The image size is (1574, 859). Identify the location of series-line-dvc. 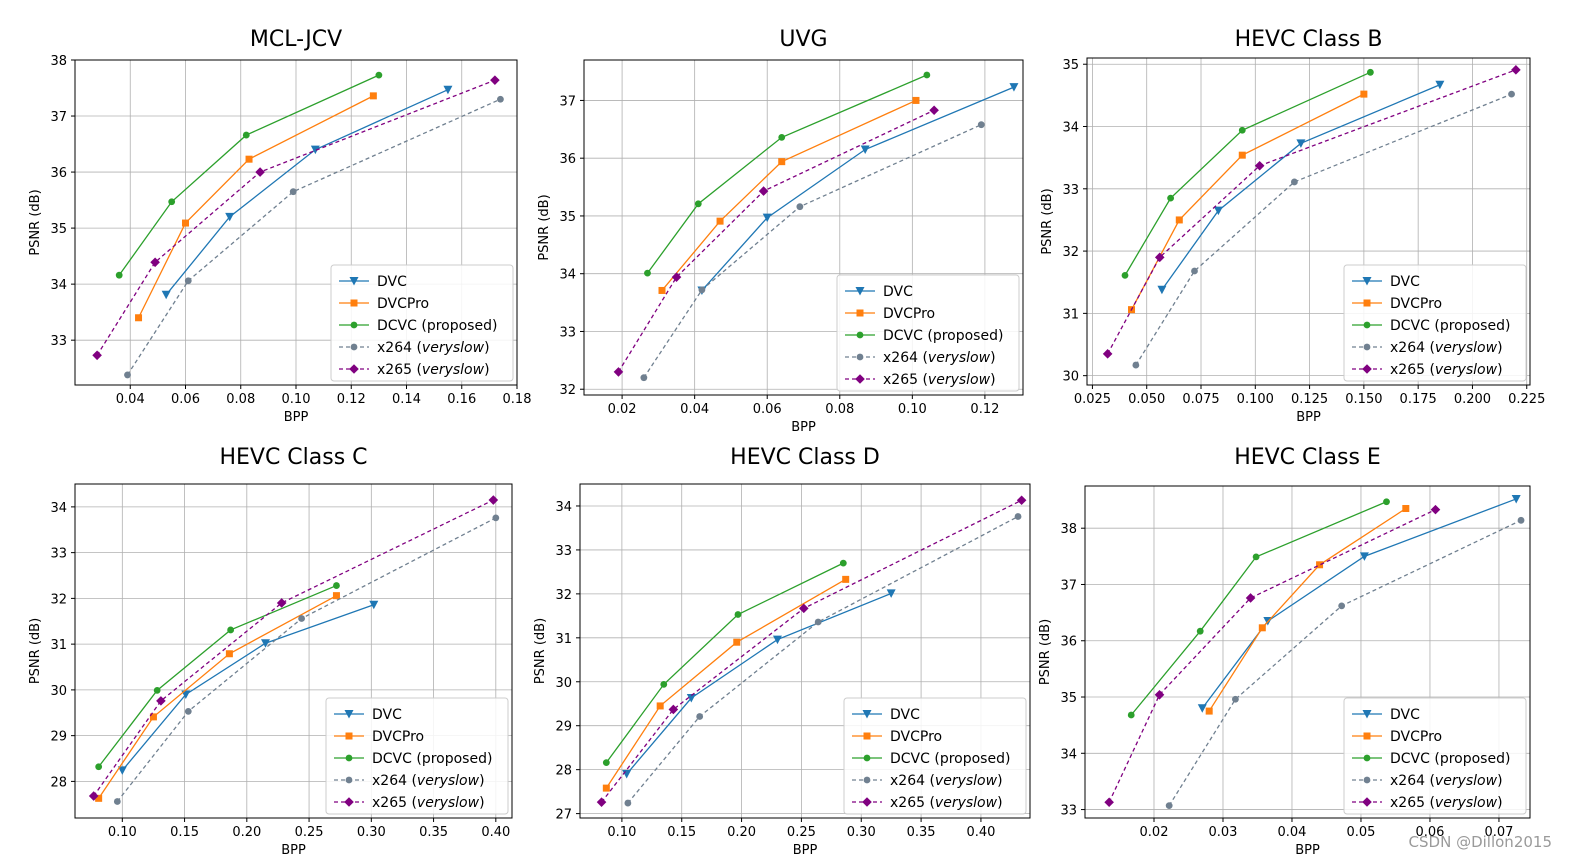
(759, 683).